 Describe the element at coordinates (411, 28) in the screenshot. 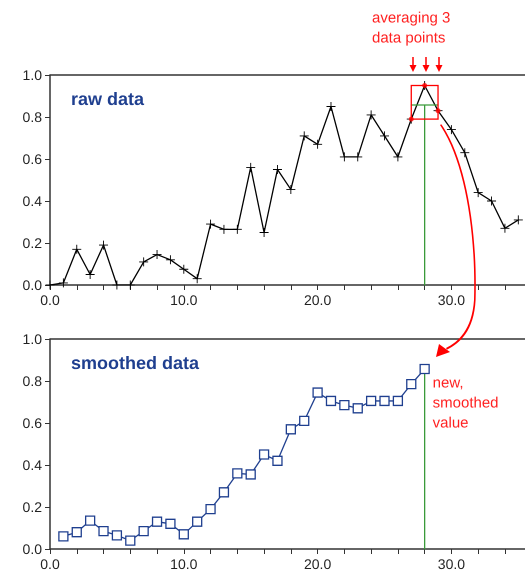

I see `text: averaging 3 data points` at that location.